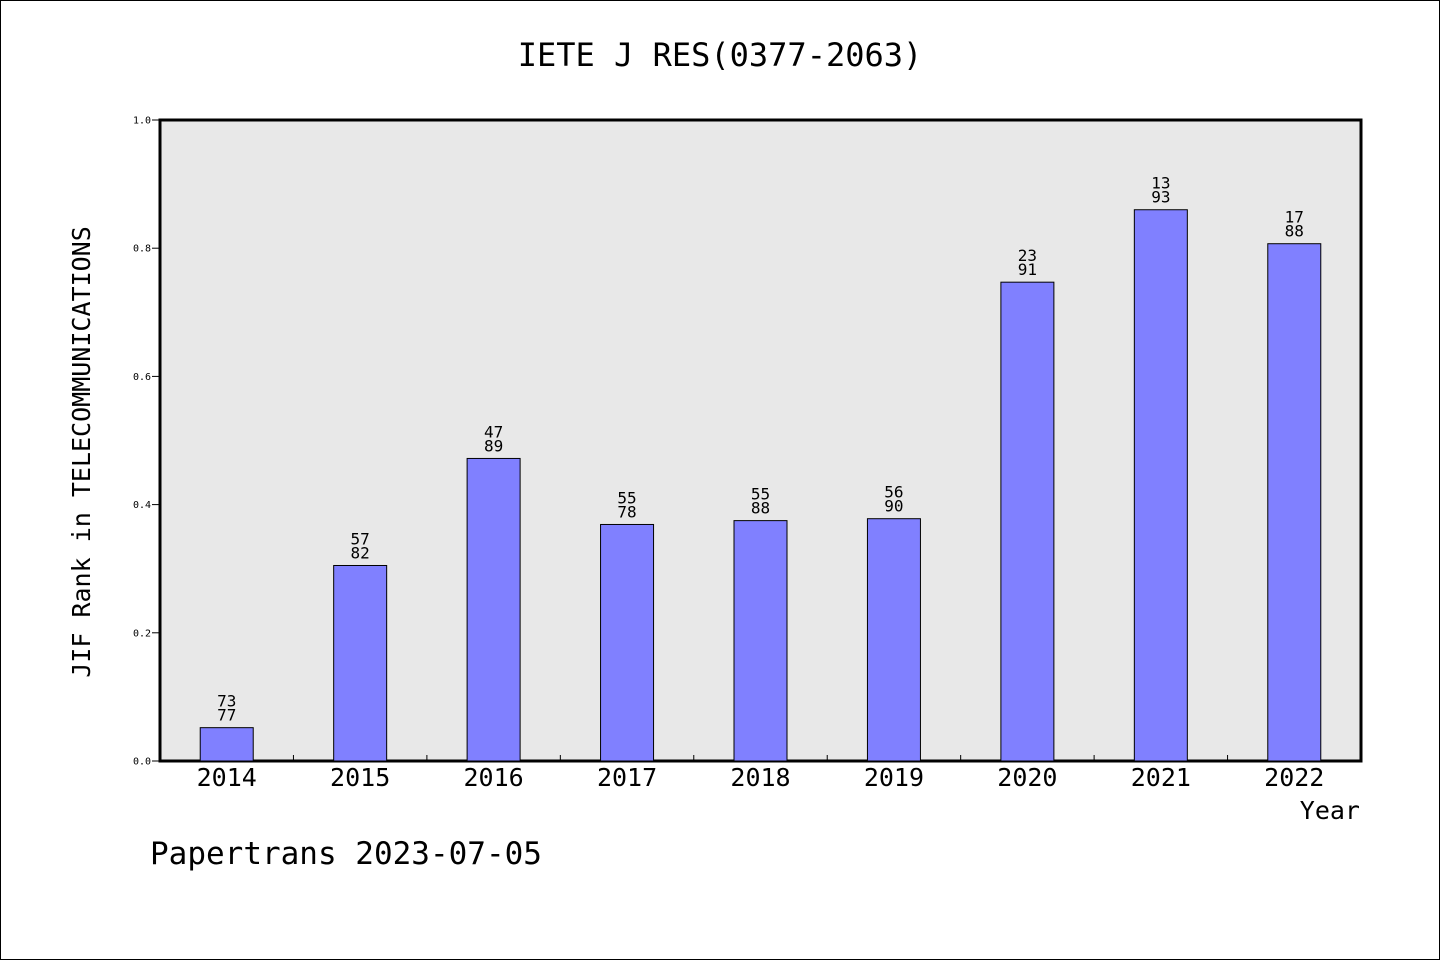  What do you see at coordinates (360, 777) in the screenshot?
I see `x-tick-label: 2015` at bounding box center [360, 777].